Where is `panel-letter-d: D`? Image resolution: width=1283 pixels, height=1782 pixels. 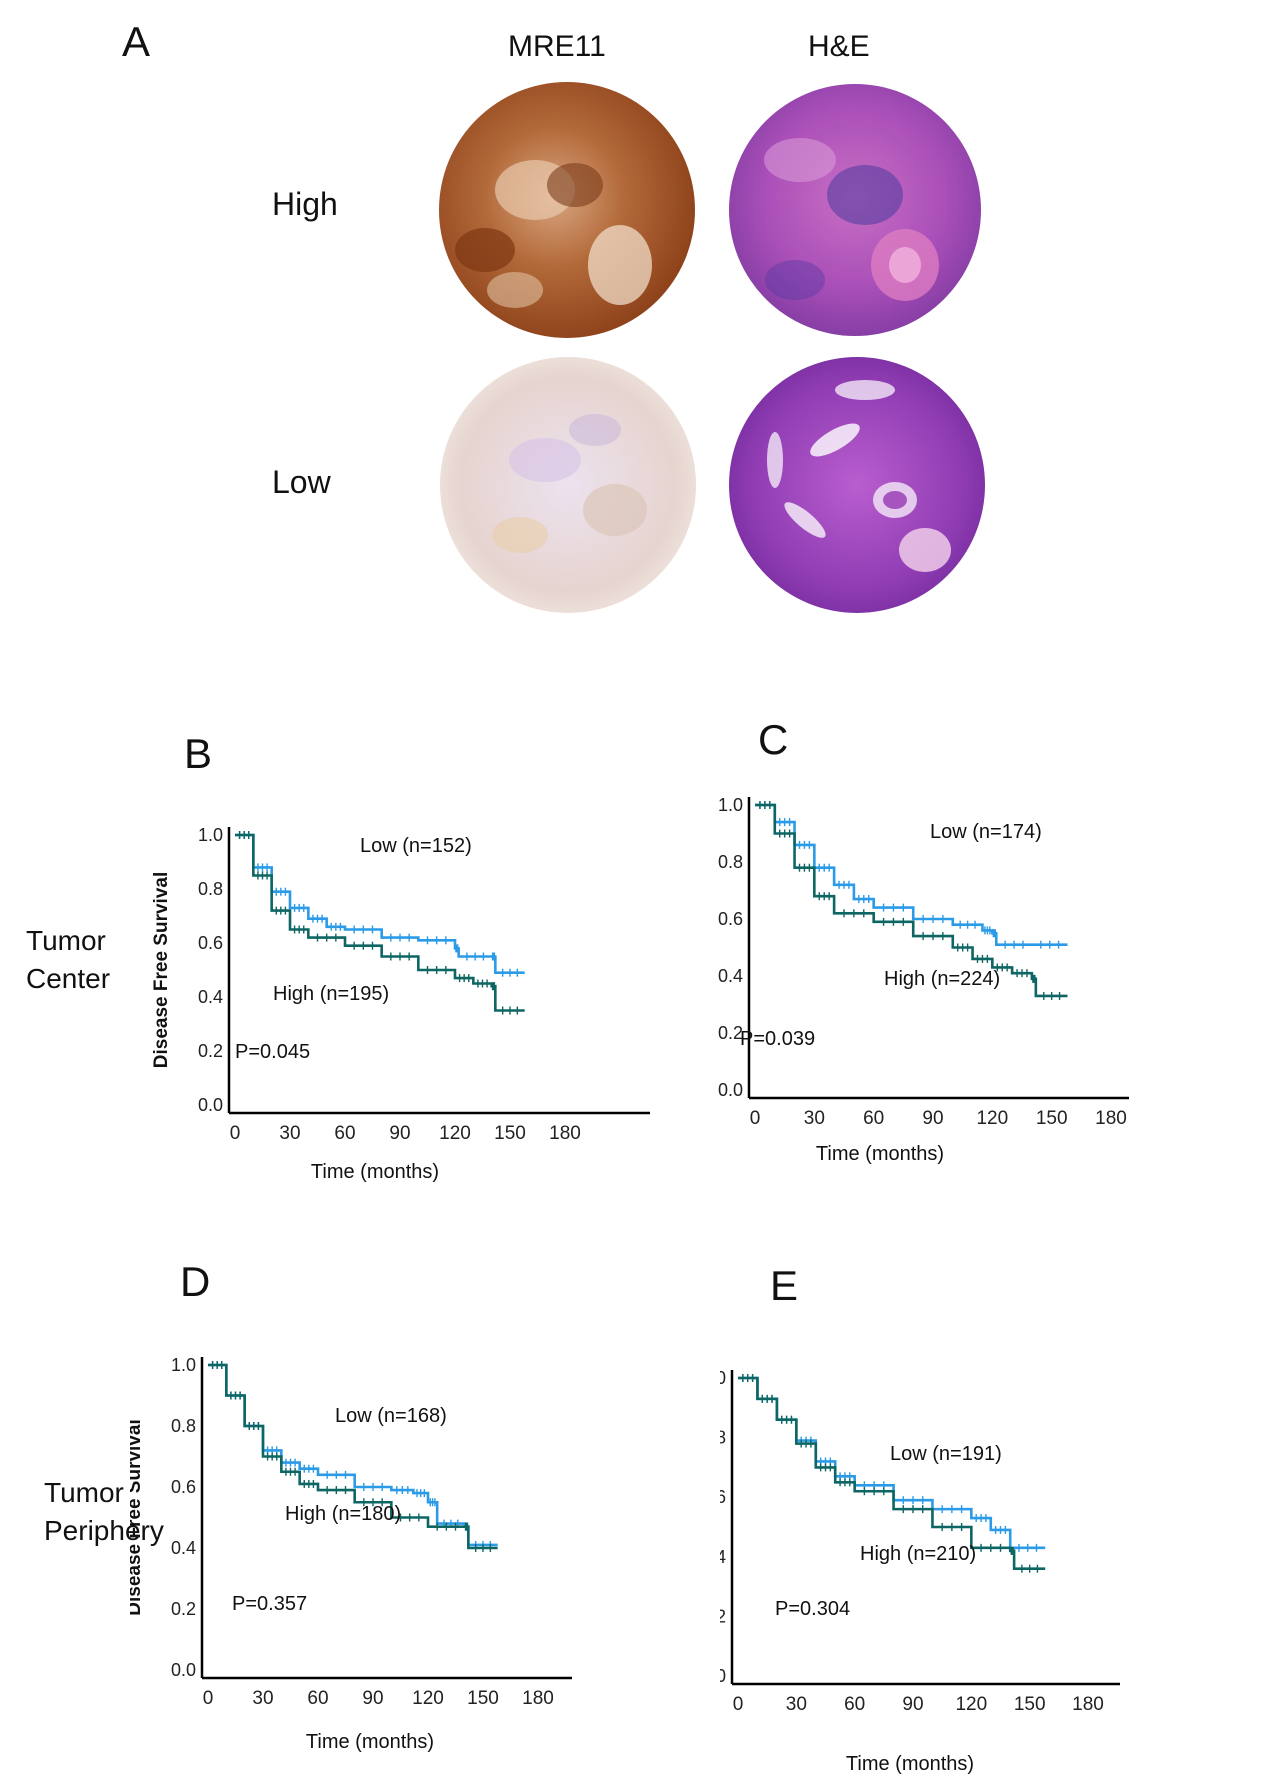
panel-letter-d: D is located at coordinates (195, 1281).